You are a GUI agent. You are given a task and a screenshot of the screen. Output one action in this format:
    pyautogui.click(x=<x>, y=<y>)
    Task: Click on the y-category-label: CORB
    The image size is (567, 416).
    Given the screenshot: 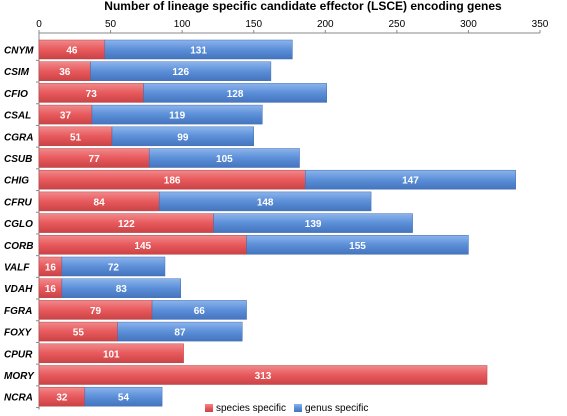 What is the action you would take?
    pyautogui.click(x=18, y=246)
    